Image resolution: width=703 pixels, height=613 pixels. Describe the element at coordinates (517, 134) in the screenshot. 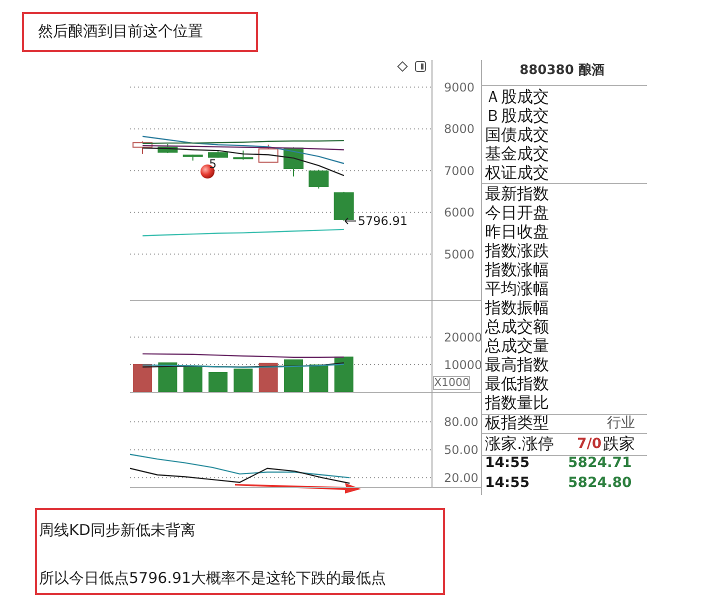

I see `text: 国债成交` at that location.